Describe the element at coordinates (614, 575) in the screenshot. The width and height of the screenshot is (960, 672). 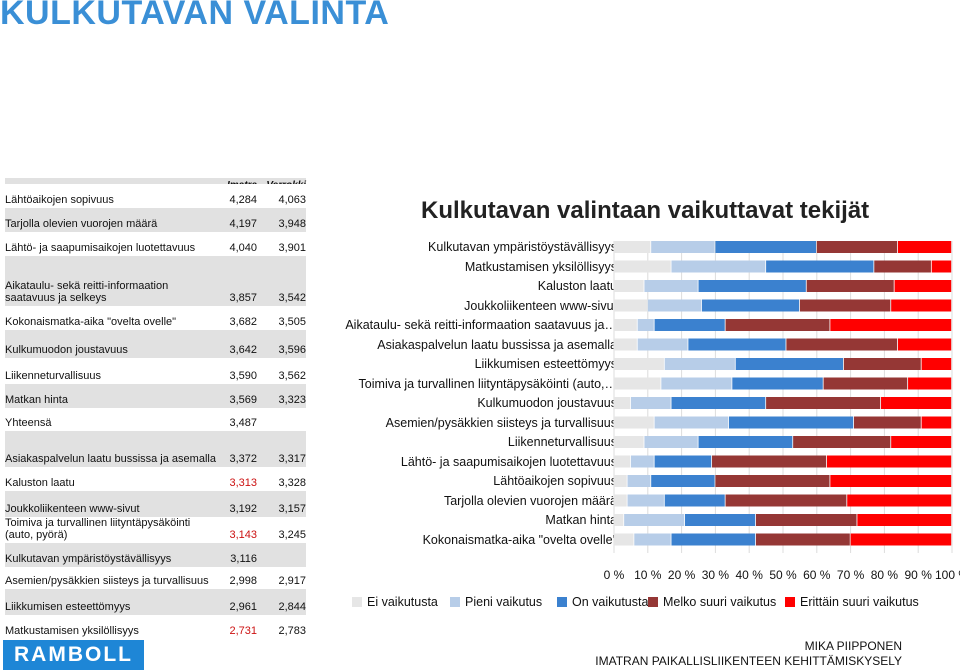
I see `x-tick-label: 0 %` at that location.